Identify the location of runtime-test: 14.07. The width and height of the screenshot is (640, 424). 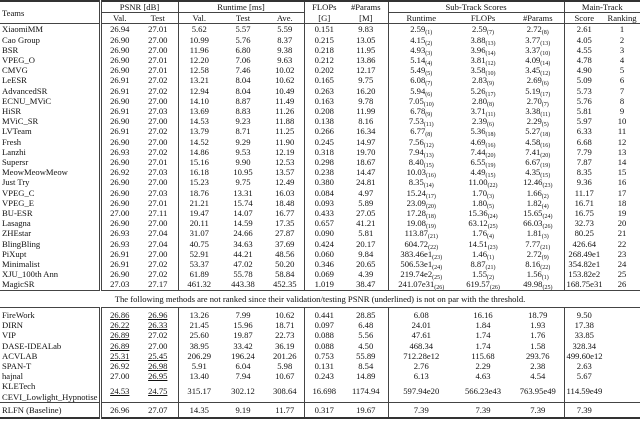
(243, 213).